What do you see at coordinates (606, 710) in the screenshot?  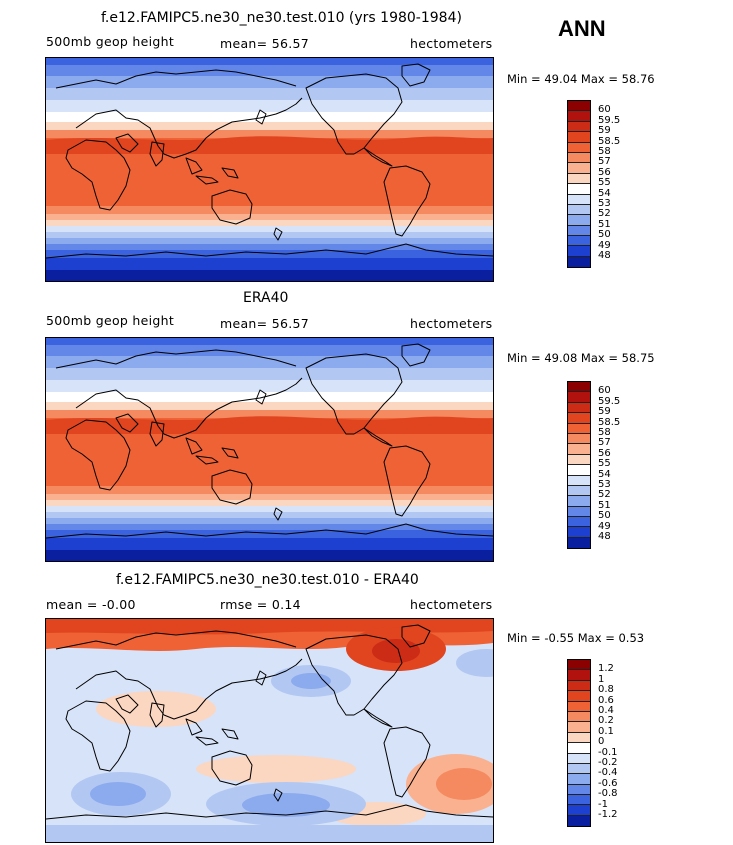 I see `colorbar-tick-label: 0.4` at bounding box center [606, 710].